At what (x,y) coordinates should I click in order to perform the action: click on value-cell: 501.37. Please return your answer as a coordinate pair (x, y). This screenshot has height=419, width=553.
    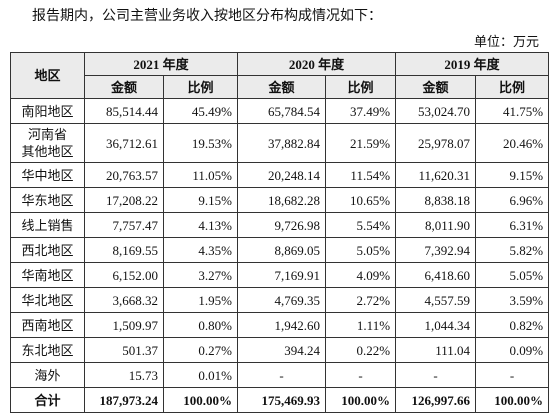
    Looking at the image, I should click on (124, 350).